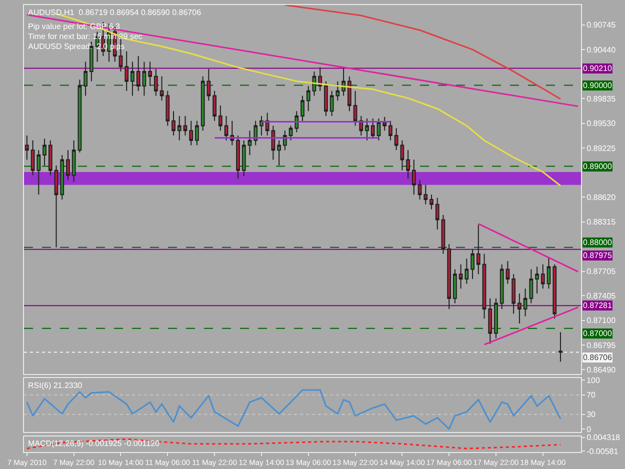 This screenshot has width=625, height=469. I want to click on ref-line-label: 0.87281, so click(597, 305).